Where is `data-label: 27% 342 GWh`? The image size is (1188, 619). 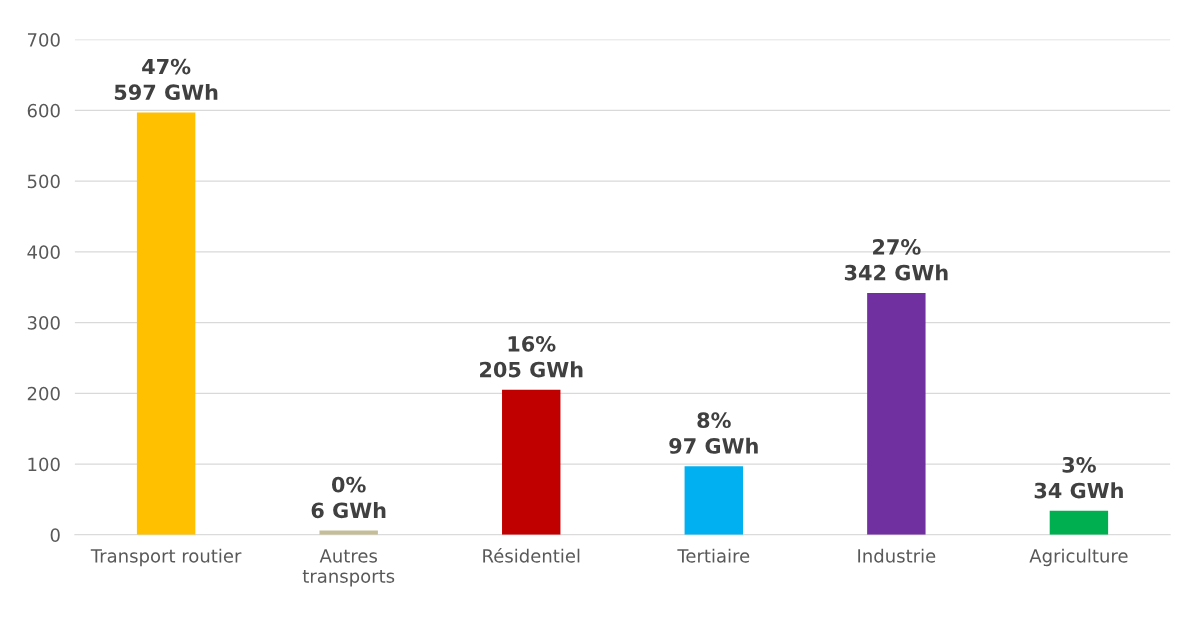
data-label: 27% 342 GWh is located at coordinates (896, 260).